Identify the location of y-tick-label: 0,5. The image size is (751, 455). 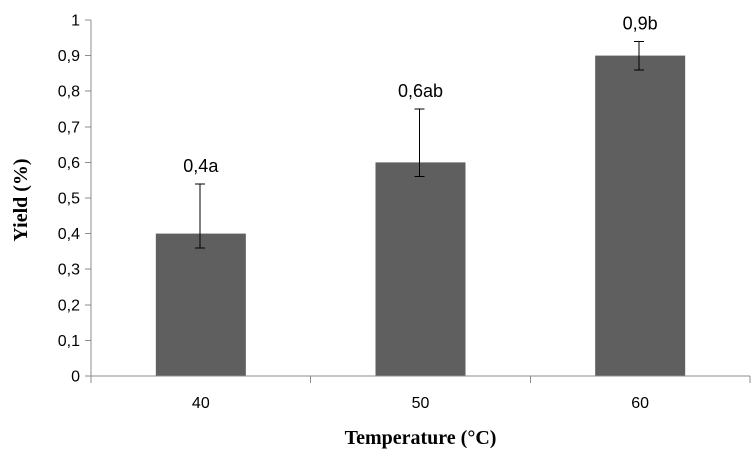
(69, 199).